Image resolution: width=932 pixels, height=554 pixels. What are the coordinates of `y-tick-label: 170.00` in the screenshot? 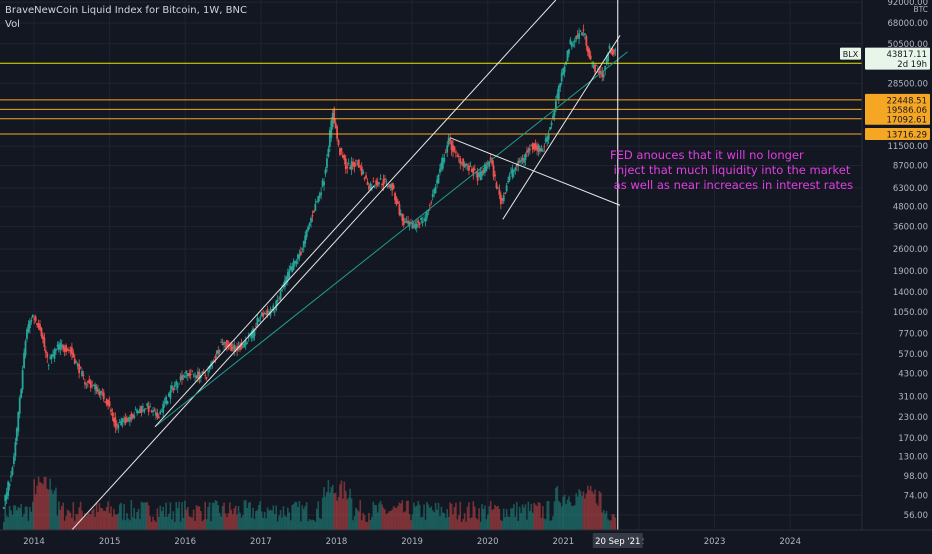 It's located at (913, 439).